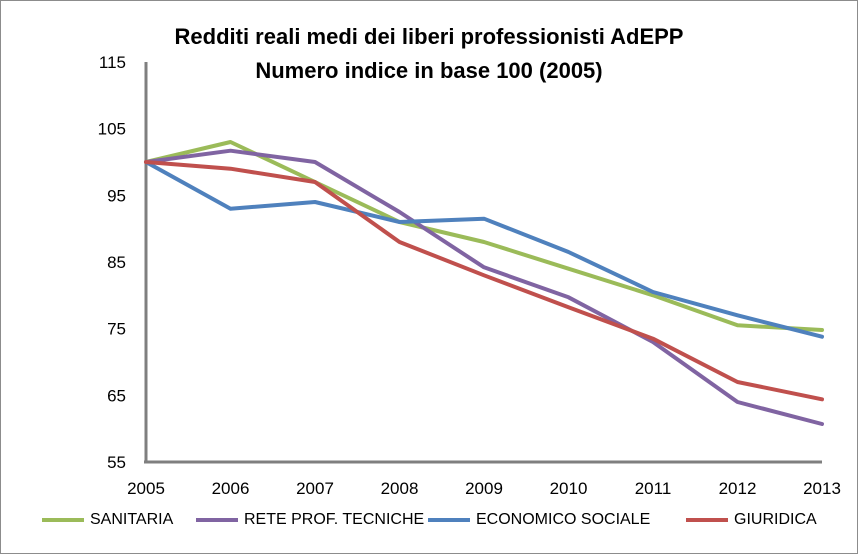 This screenshot has width=858, height=554. What do you see at coordinates (116, 329) in the screenshot?
I see `y-tick-label: 75` at bounding box center [116, 329].